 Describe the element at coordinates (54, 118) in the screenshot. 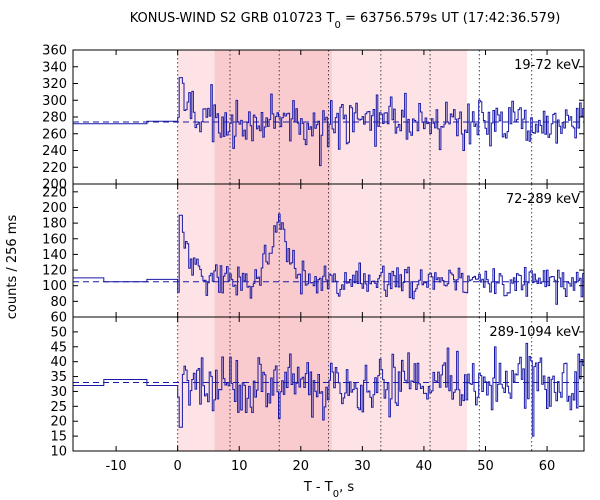

I see `y-tick-label: 280` at that location.